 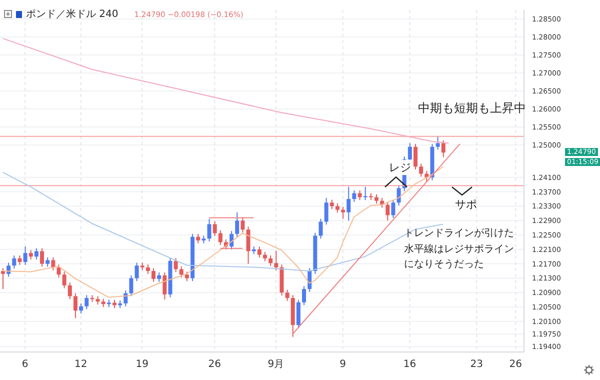 What do you see at coordinates (142, 364) in the screenshot?
I see `x-tick-label: 19` at bounding box center [142, 364].